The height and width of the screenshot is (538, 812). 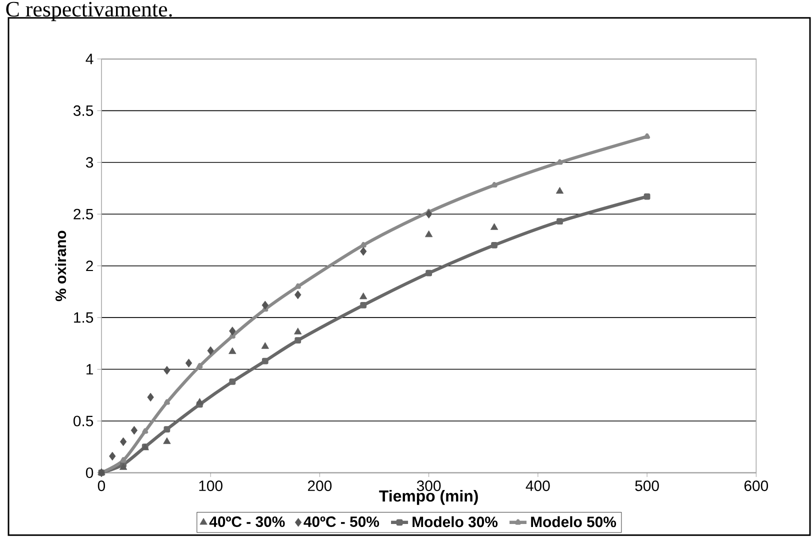 What do you see at coordinates (647, 485) in the screenshot?
I see `x-tick-label: 500` at bounding box center [647, 485].